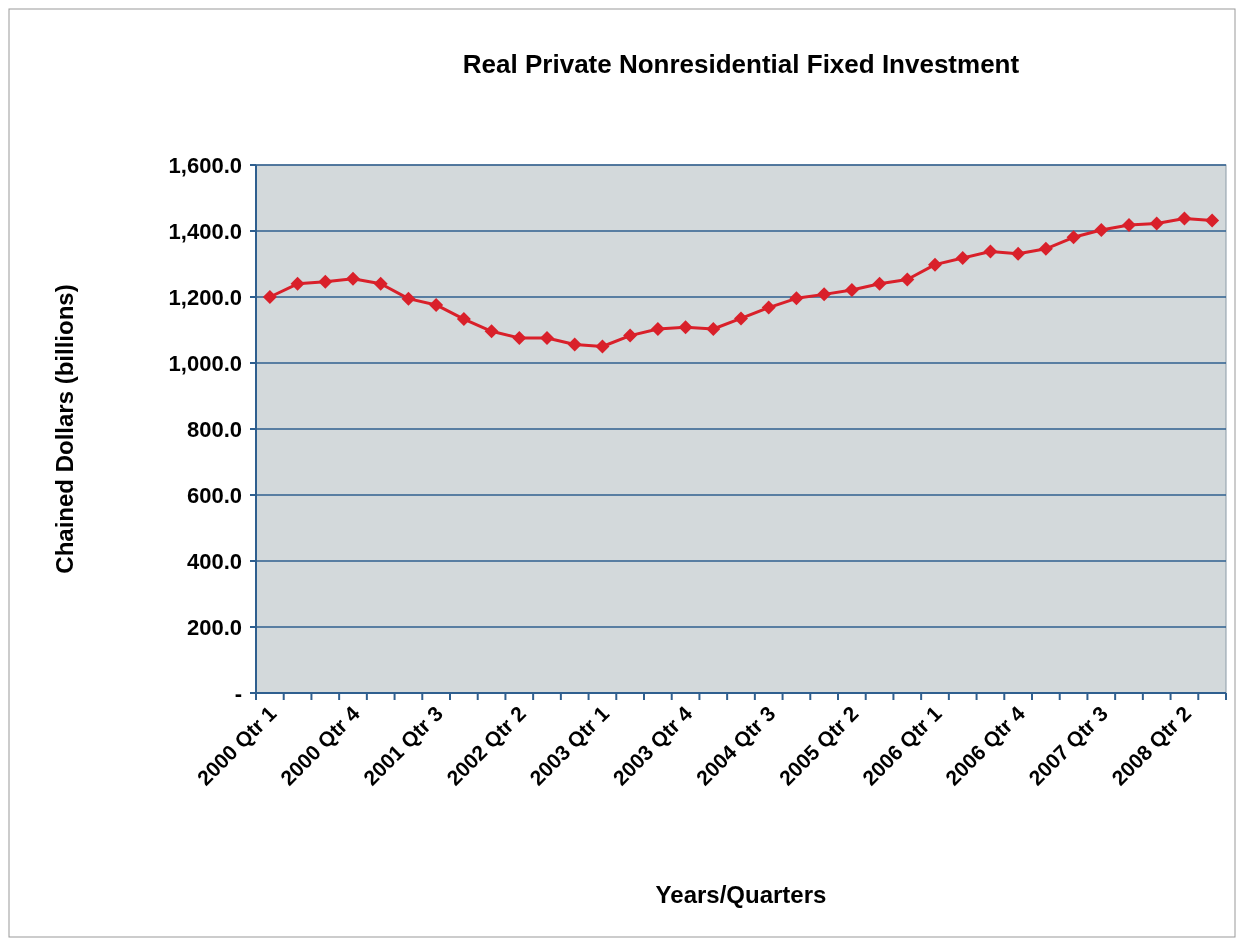  I want to click on y-tick-label: 800.0, so click(214, 429).